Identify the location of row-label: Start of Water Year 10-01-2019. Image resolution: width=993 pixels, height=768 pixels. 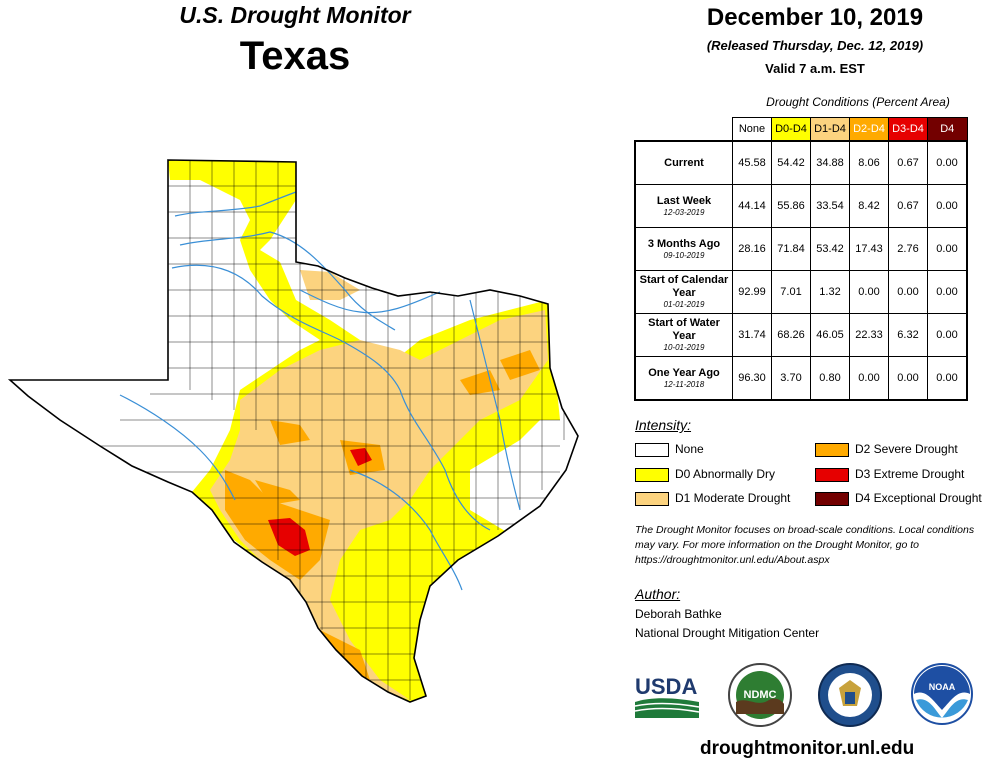
(683, 335).